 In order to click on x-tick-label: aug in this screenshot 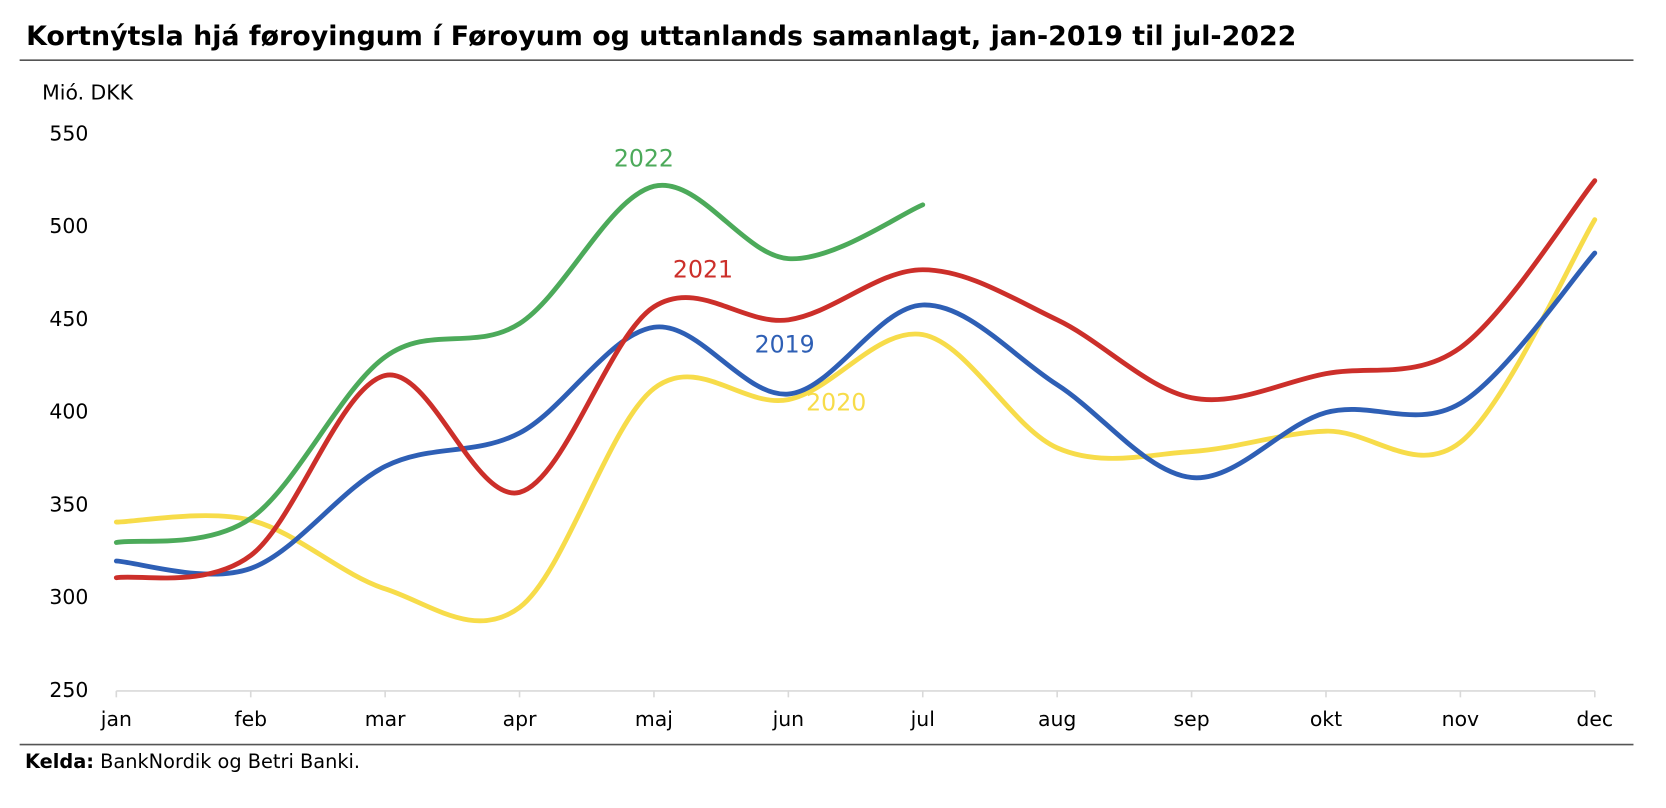, I will do `click(1057, 719)`.